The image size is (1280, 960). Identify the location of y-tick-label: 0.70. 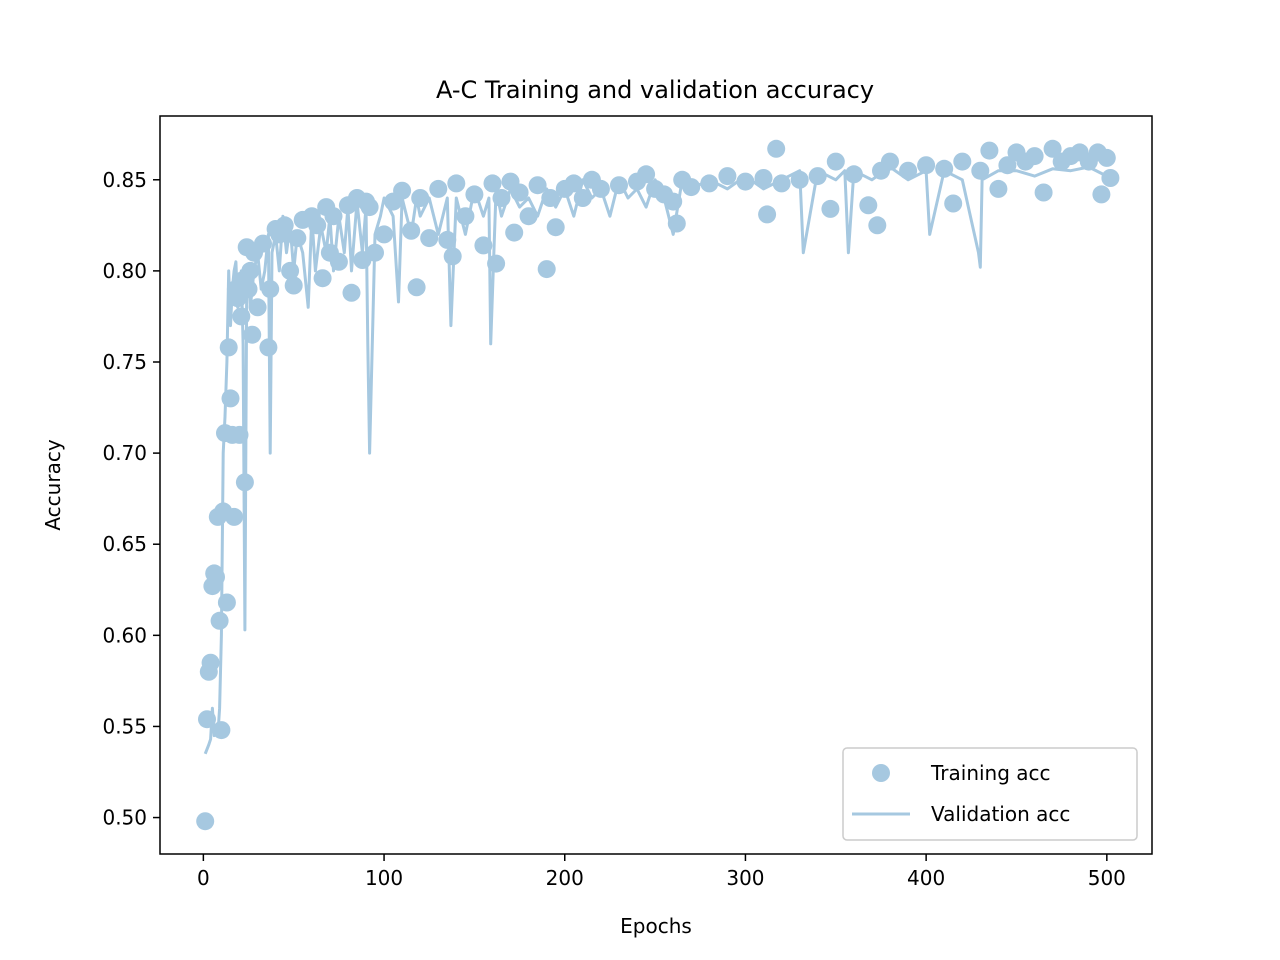
(124, 453).